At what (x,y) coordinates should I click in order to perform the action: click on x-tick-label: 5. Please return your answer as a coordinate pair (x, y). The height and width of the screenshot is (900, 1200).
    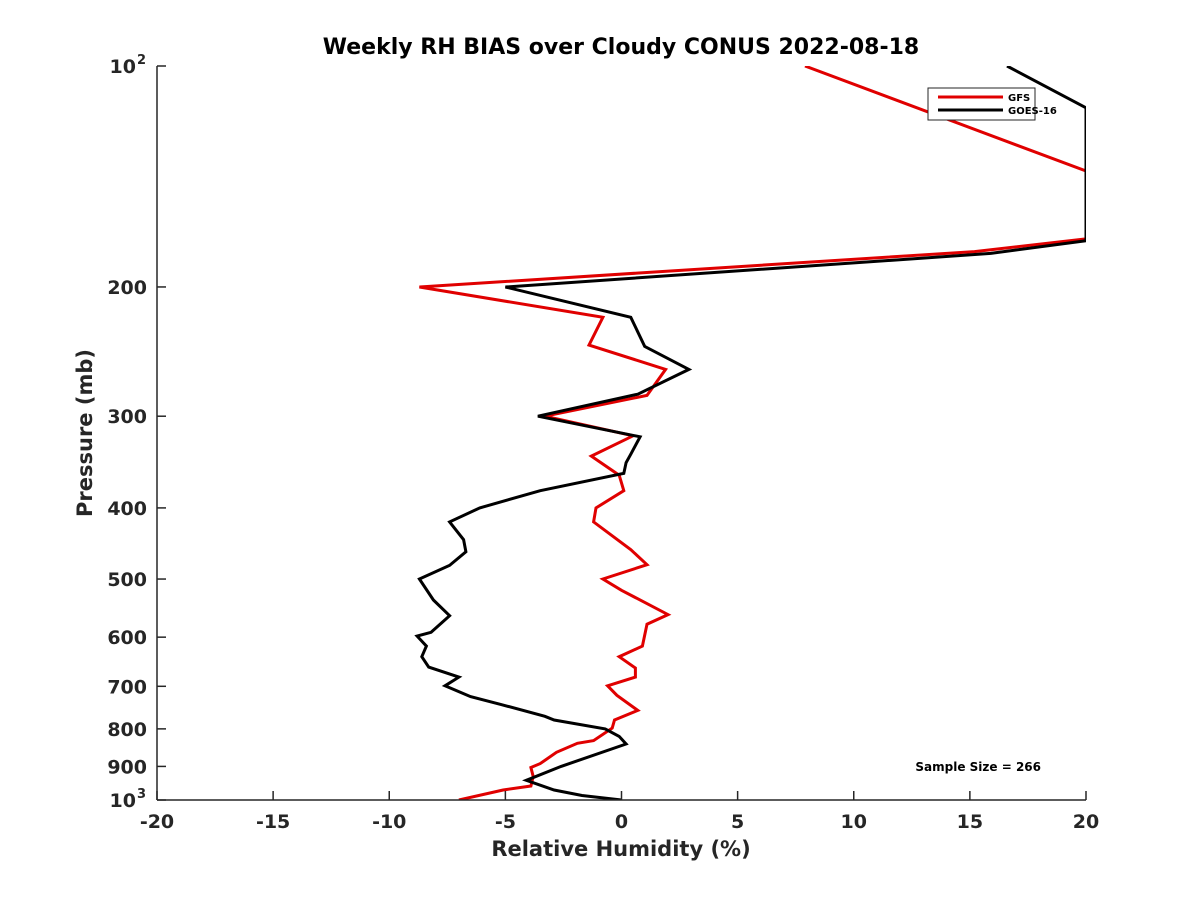
    Looking at the image, I should click on (737, 822).